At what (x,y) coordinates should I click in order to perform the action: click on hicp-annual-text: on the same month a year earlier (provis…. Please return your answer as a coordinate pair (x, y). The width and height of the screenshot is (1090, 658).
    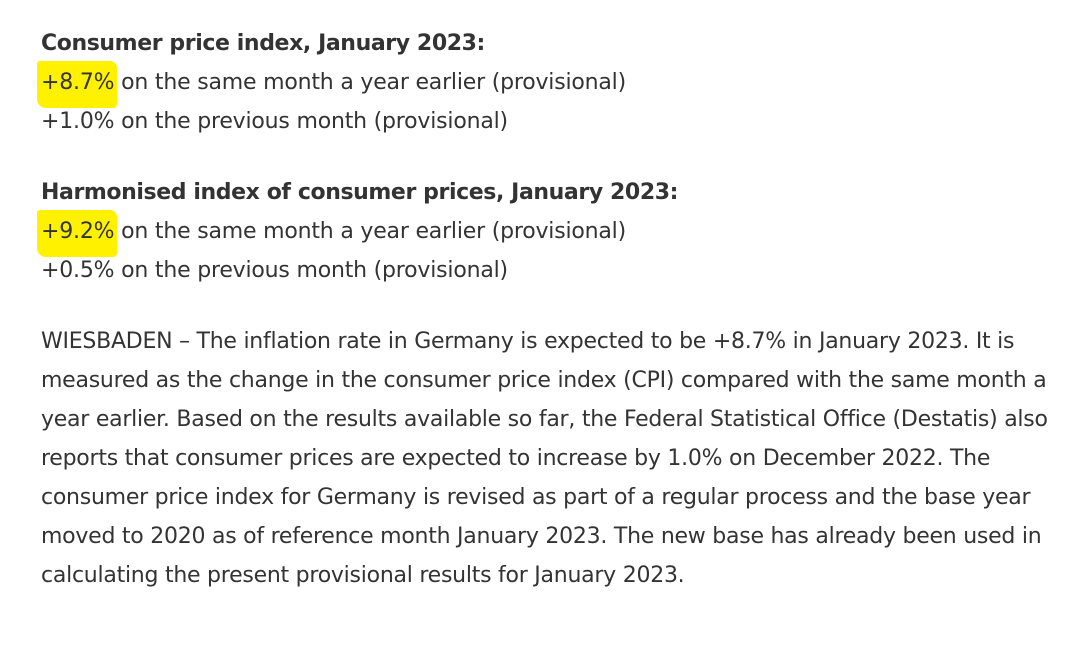
    Looking at the image, I should click on (370, 231).